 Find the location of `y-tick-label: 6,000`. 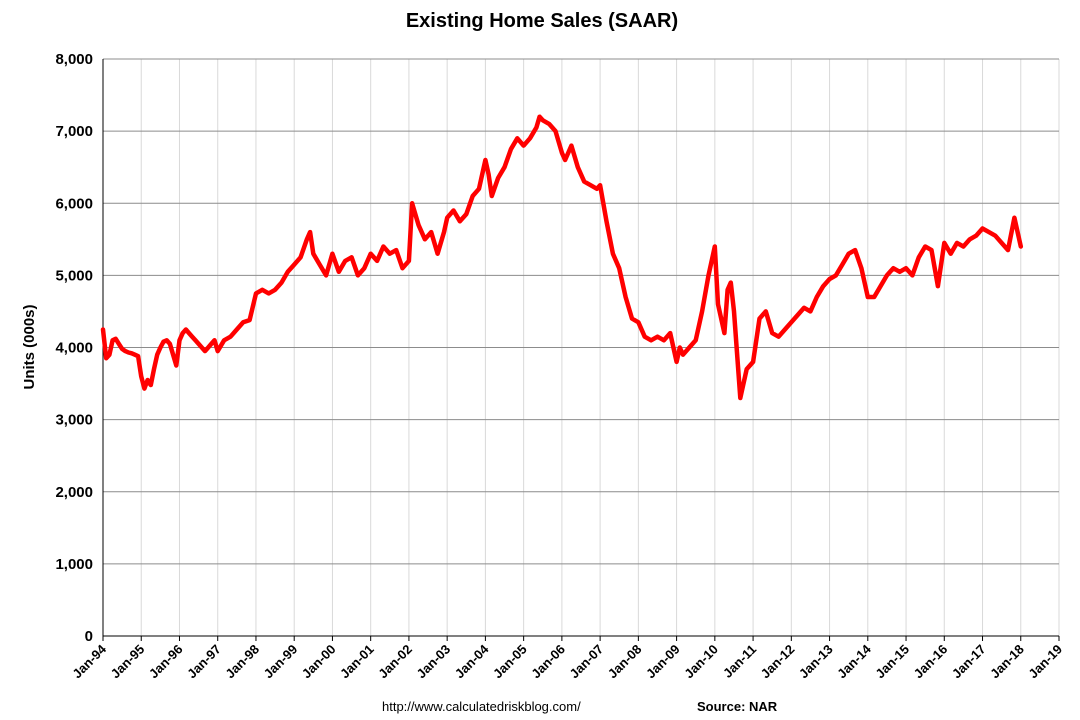

y-tick-label: 6,000 is located at coordinates (74, 203).